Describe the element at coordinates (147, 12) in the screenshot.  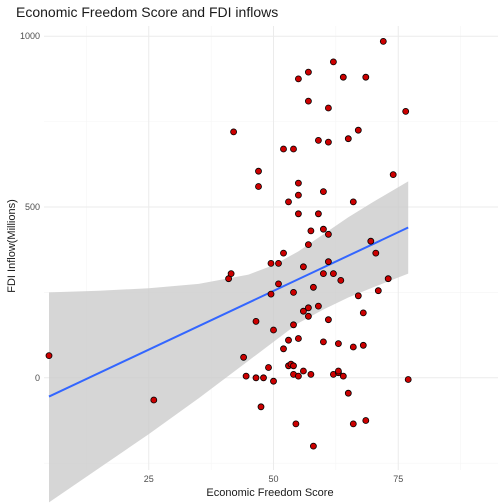
I see `chart-title: Economic Freedom Score and FDI inflows` at that location.